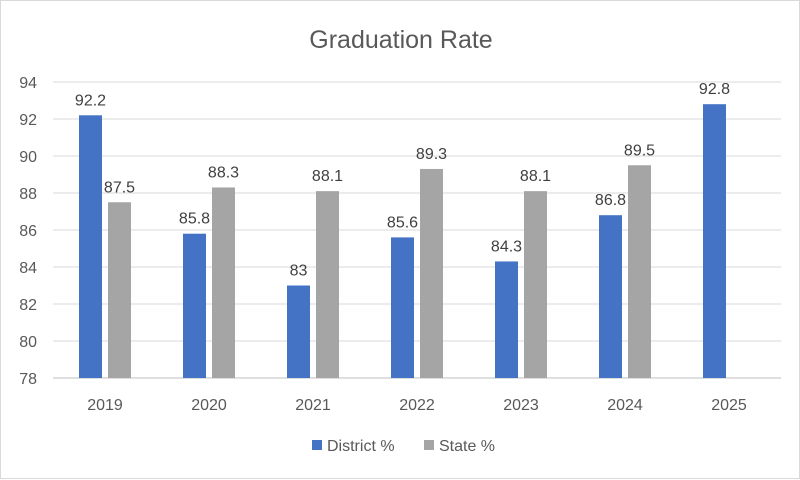 This screenshot has width=800, height=480. I want to click on y-tick-label: 94, so click(28, 83).